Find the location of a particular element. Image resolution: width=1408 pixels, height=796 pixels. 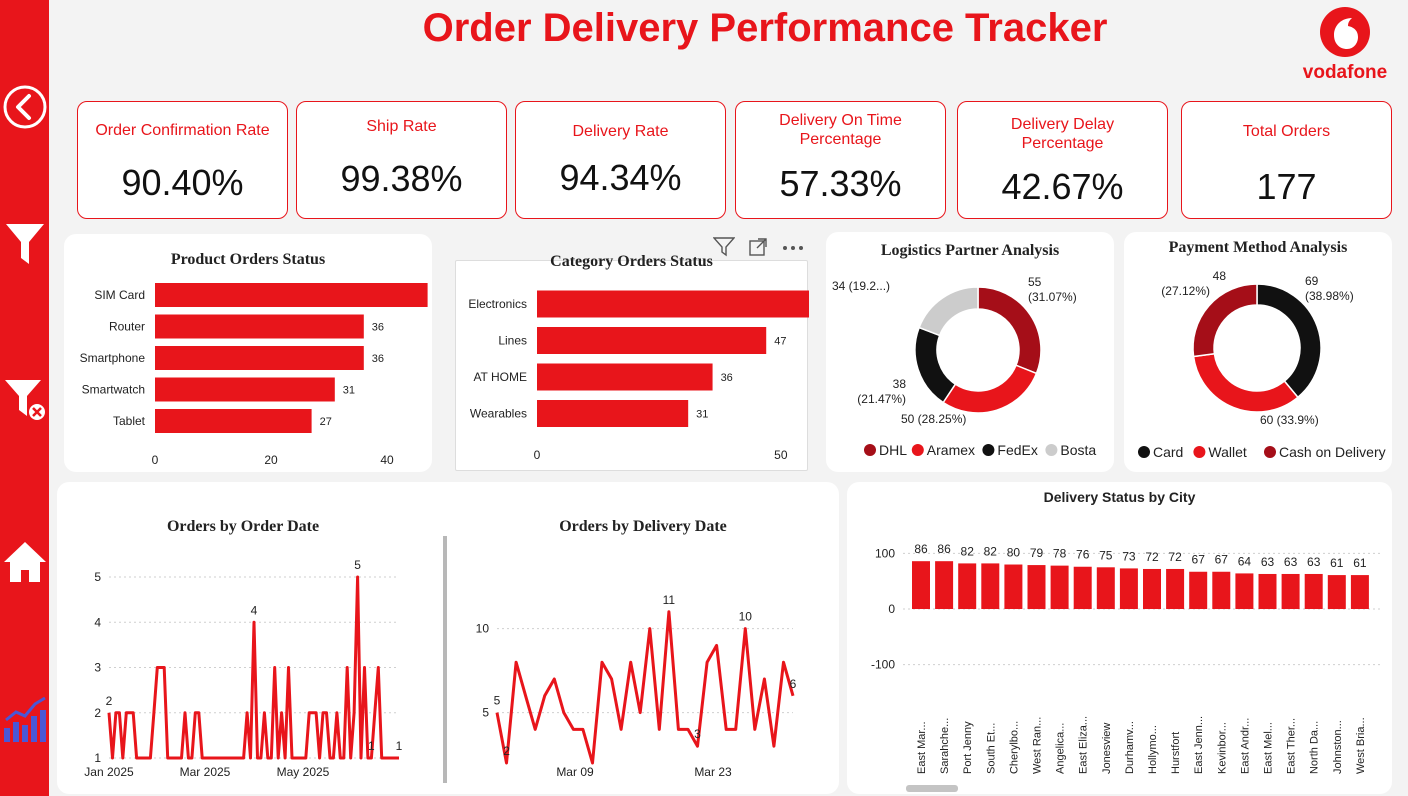

kpi-label: Delivery On Time Percentage is located at coordinates (840, 130).